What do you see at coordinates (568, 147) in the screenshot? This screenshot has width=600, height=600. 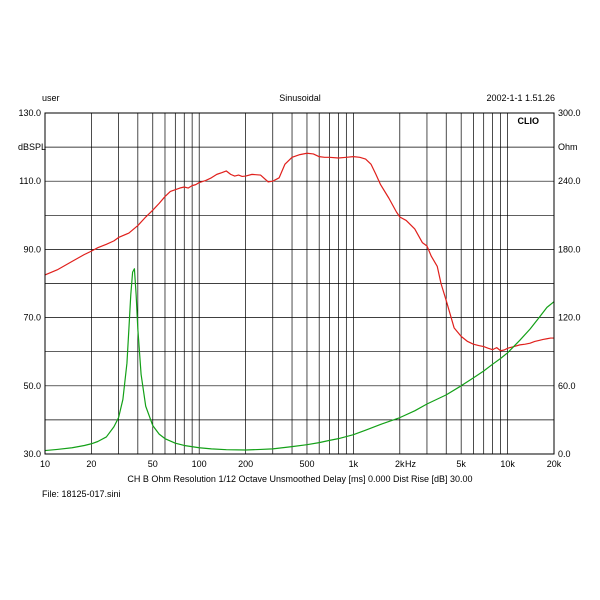 I see `right-axis-label: Ohm` at bounding box center [568, 147].